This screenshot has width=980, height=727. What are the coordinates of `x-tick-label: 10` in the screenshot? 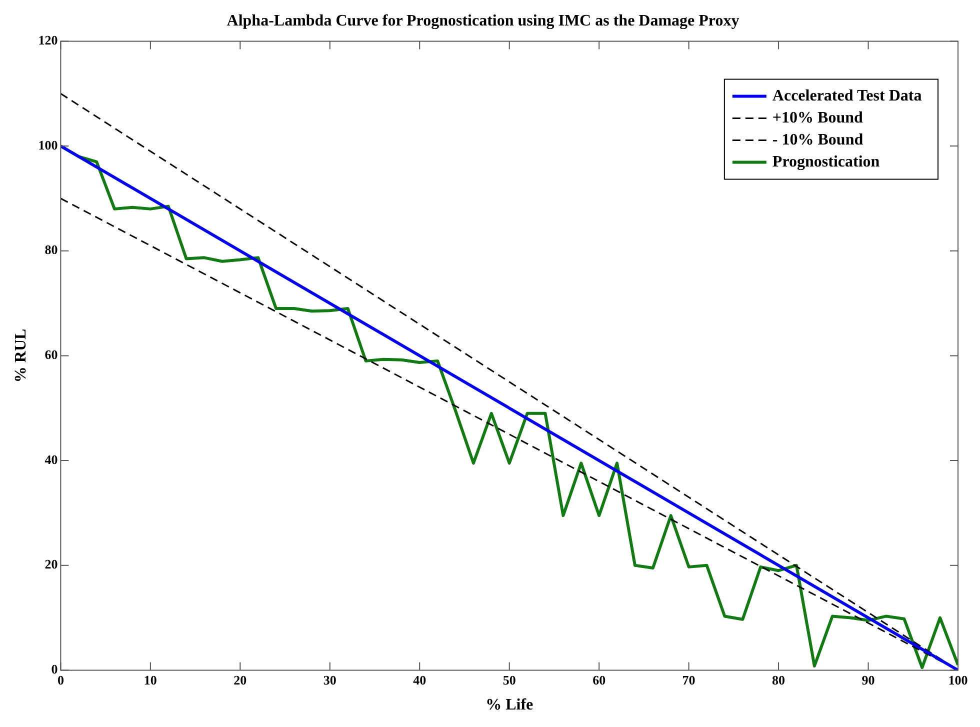 It's located at (150, 680).